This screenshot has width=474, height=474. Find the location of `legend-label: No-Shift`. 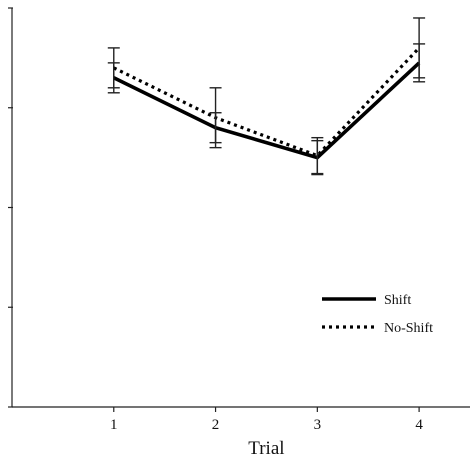

legend-label: No-Shift is located at coordinates (408, 328).